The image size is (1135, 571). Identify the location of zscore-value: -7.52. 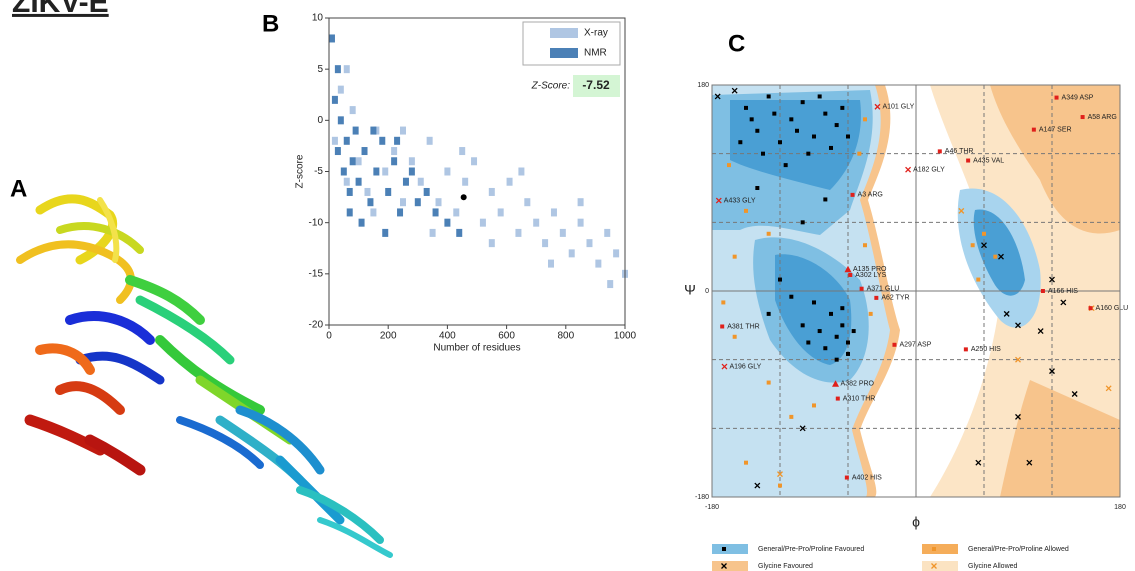
(596, 85).